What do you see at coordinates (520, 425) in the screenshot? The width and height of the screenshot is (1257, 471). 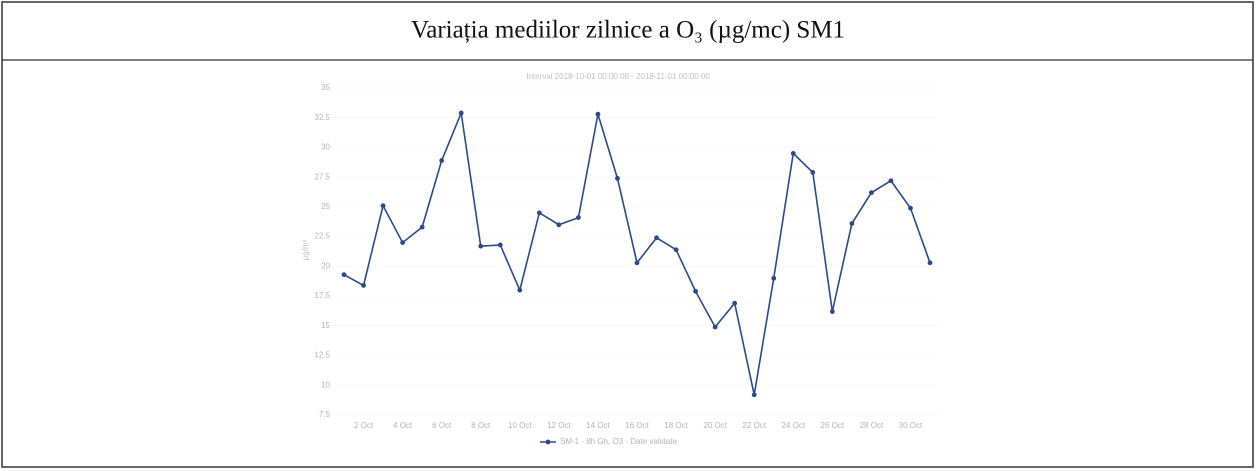 I see `x-tick-label: 10 Oct` at bounding box center [520, 425].